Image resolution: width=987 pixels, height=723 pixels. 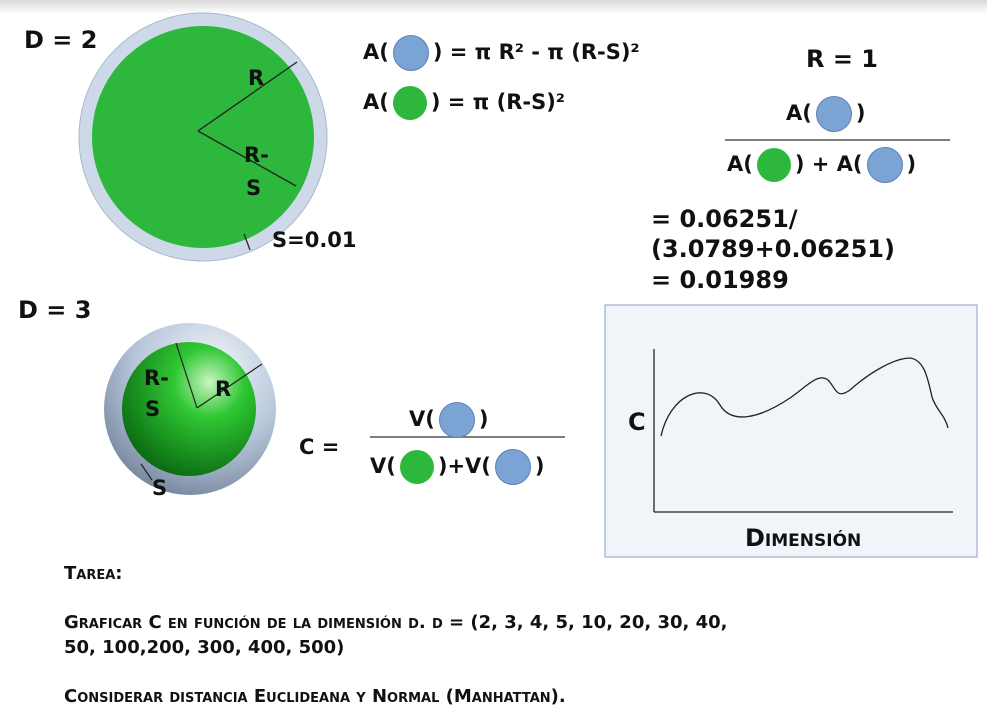 I want to click on d2-label-r: R, so click(x=256, y=78).